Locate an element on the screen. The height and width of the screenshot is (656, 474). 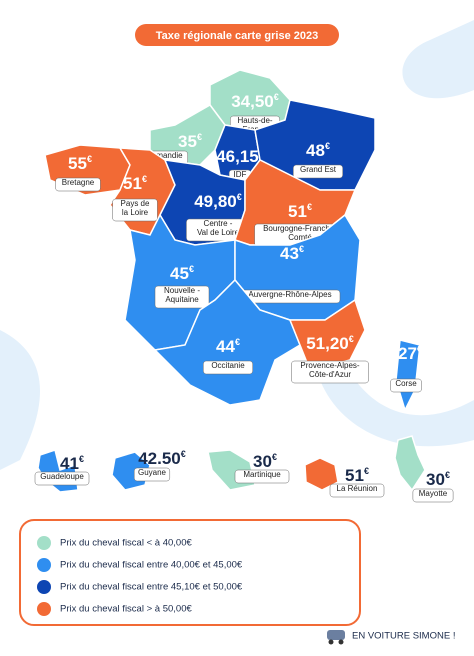
brand: EN VOITURE SIMONE ! is located at coordinates (403, 636).